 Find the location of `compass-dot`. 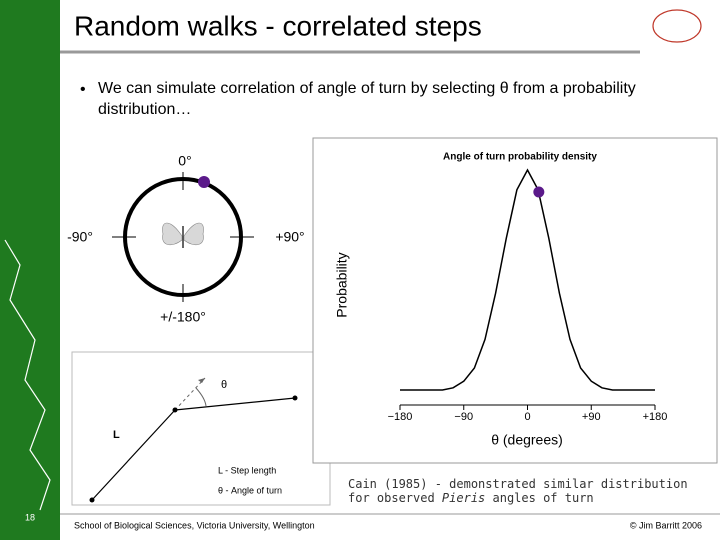

compass-dot is located at coordinates (204, 182).